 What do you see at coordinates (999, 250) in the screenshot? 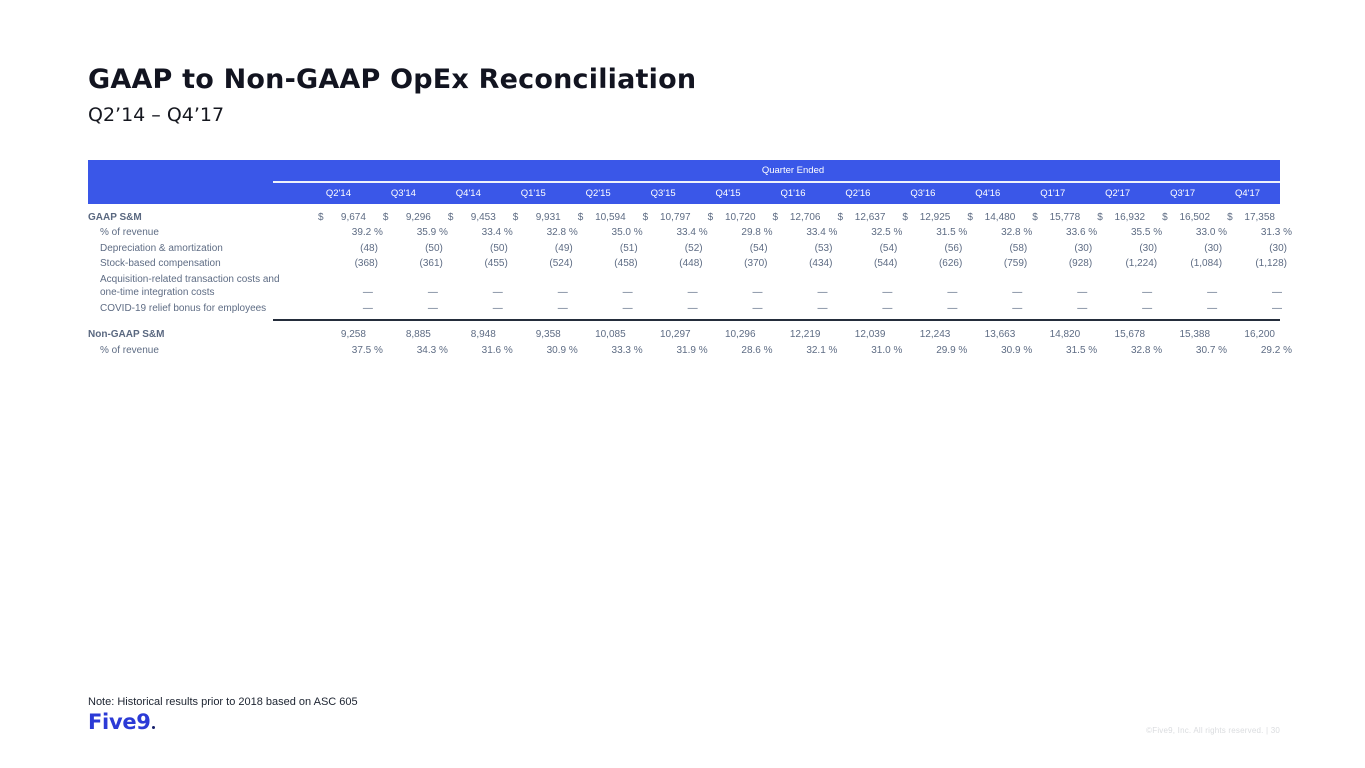
I see `table-cell: (58)` at bounding box center [999, 250].